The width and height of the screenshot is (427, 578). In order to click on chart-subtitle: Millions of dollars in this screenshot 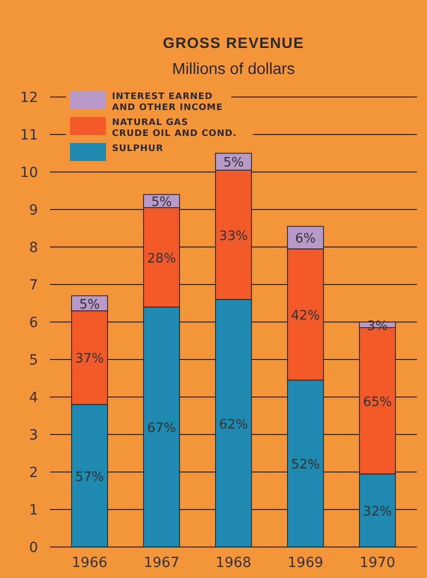, I will do `click(233, 69)`.